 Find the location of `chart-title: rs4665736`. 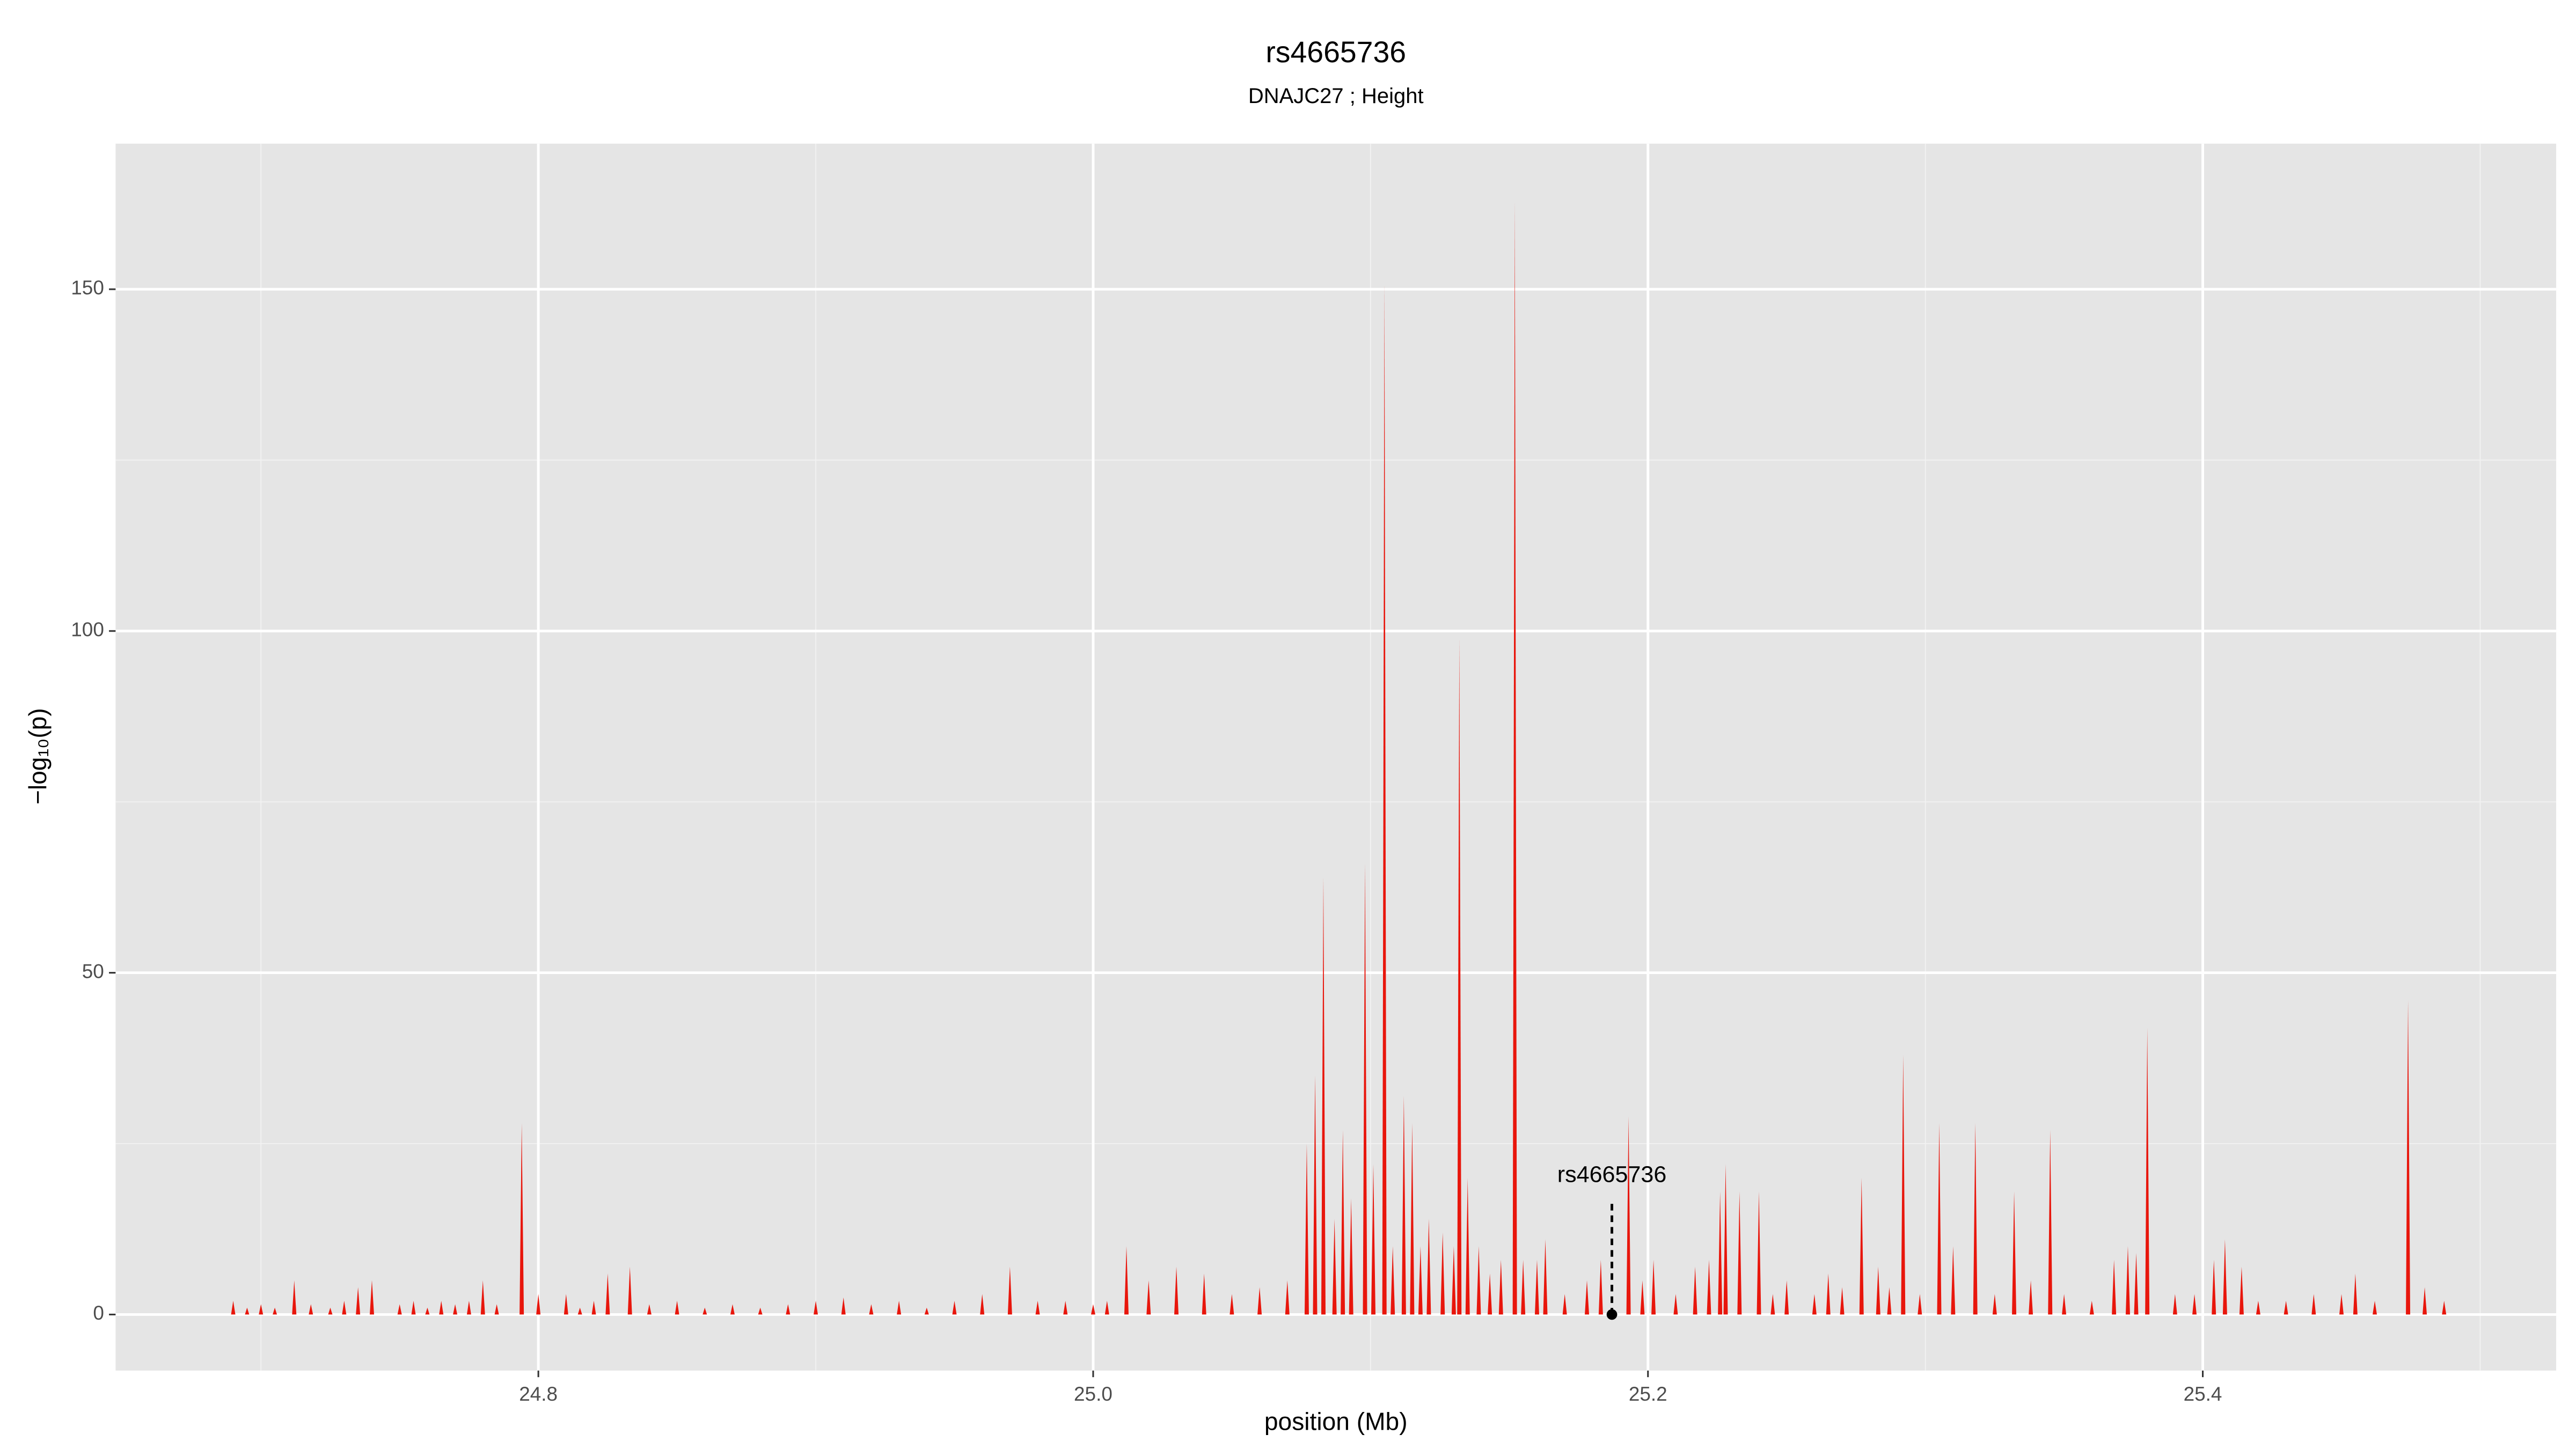

chart-title: rs4665736 is located at coordinates (1335, 52).